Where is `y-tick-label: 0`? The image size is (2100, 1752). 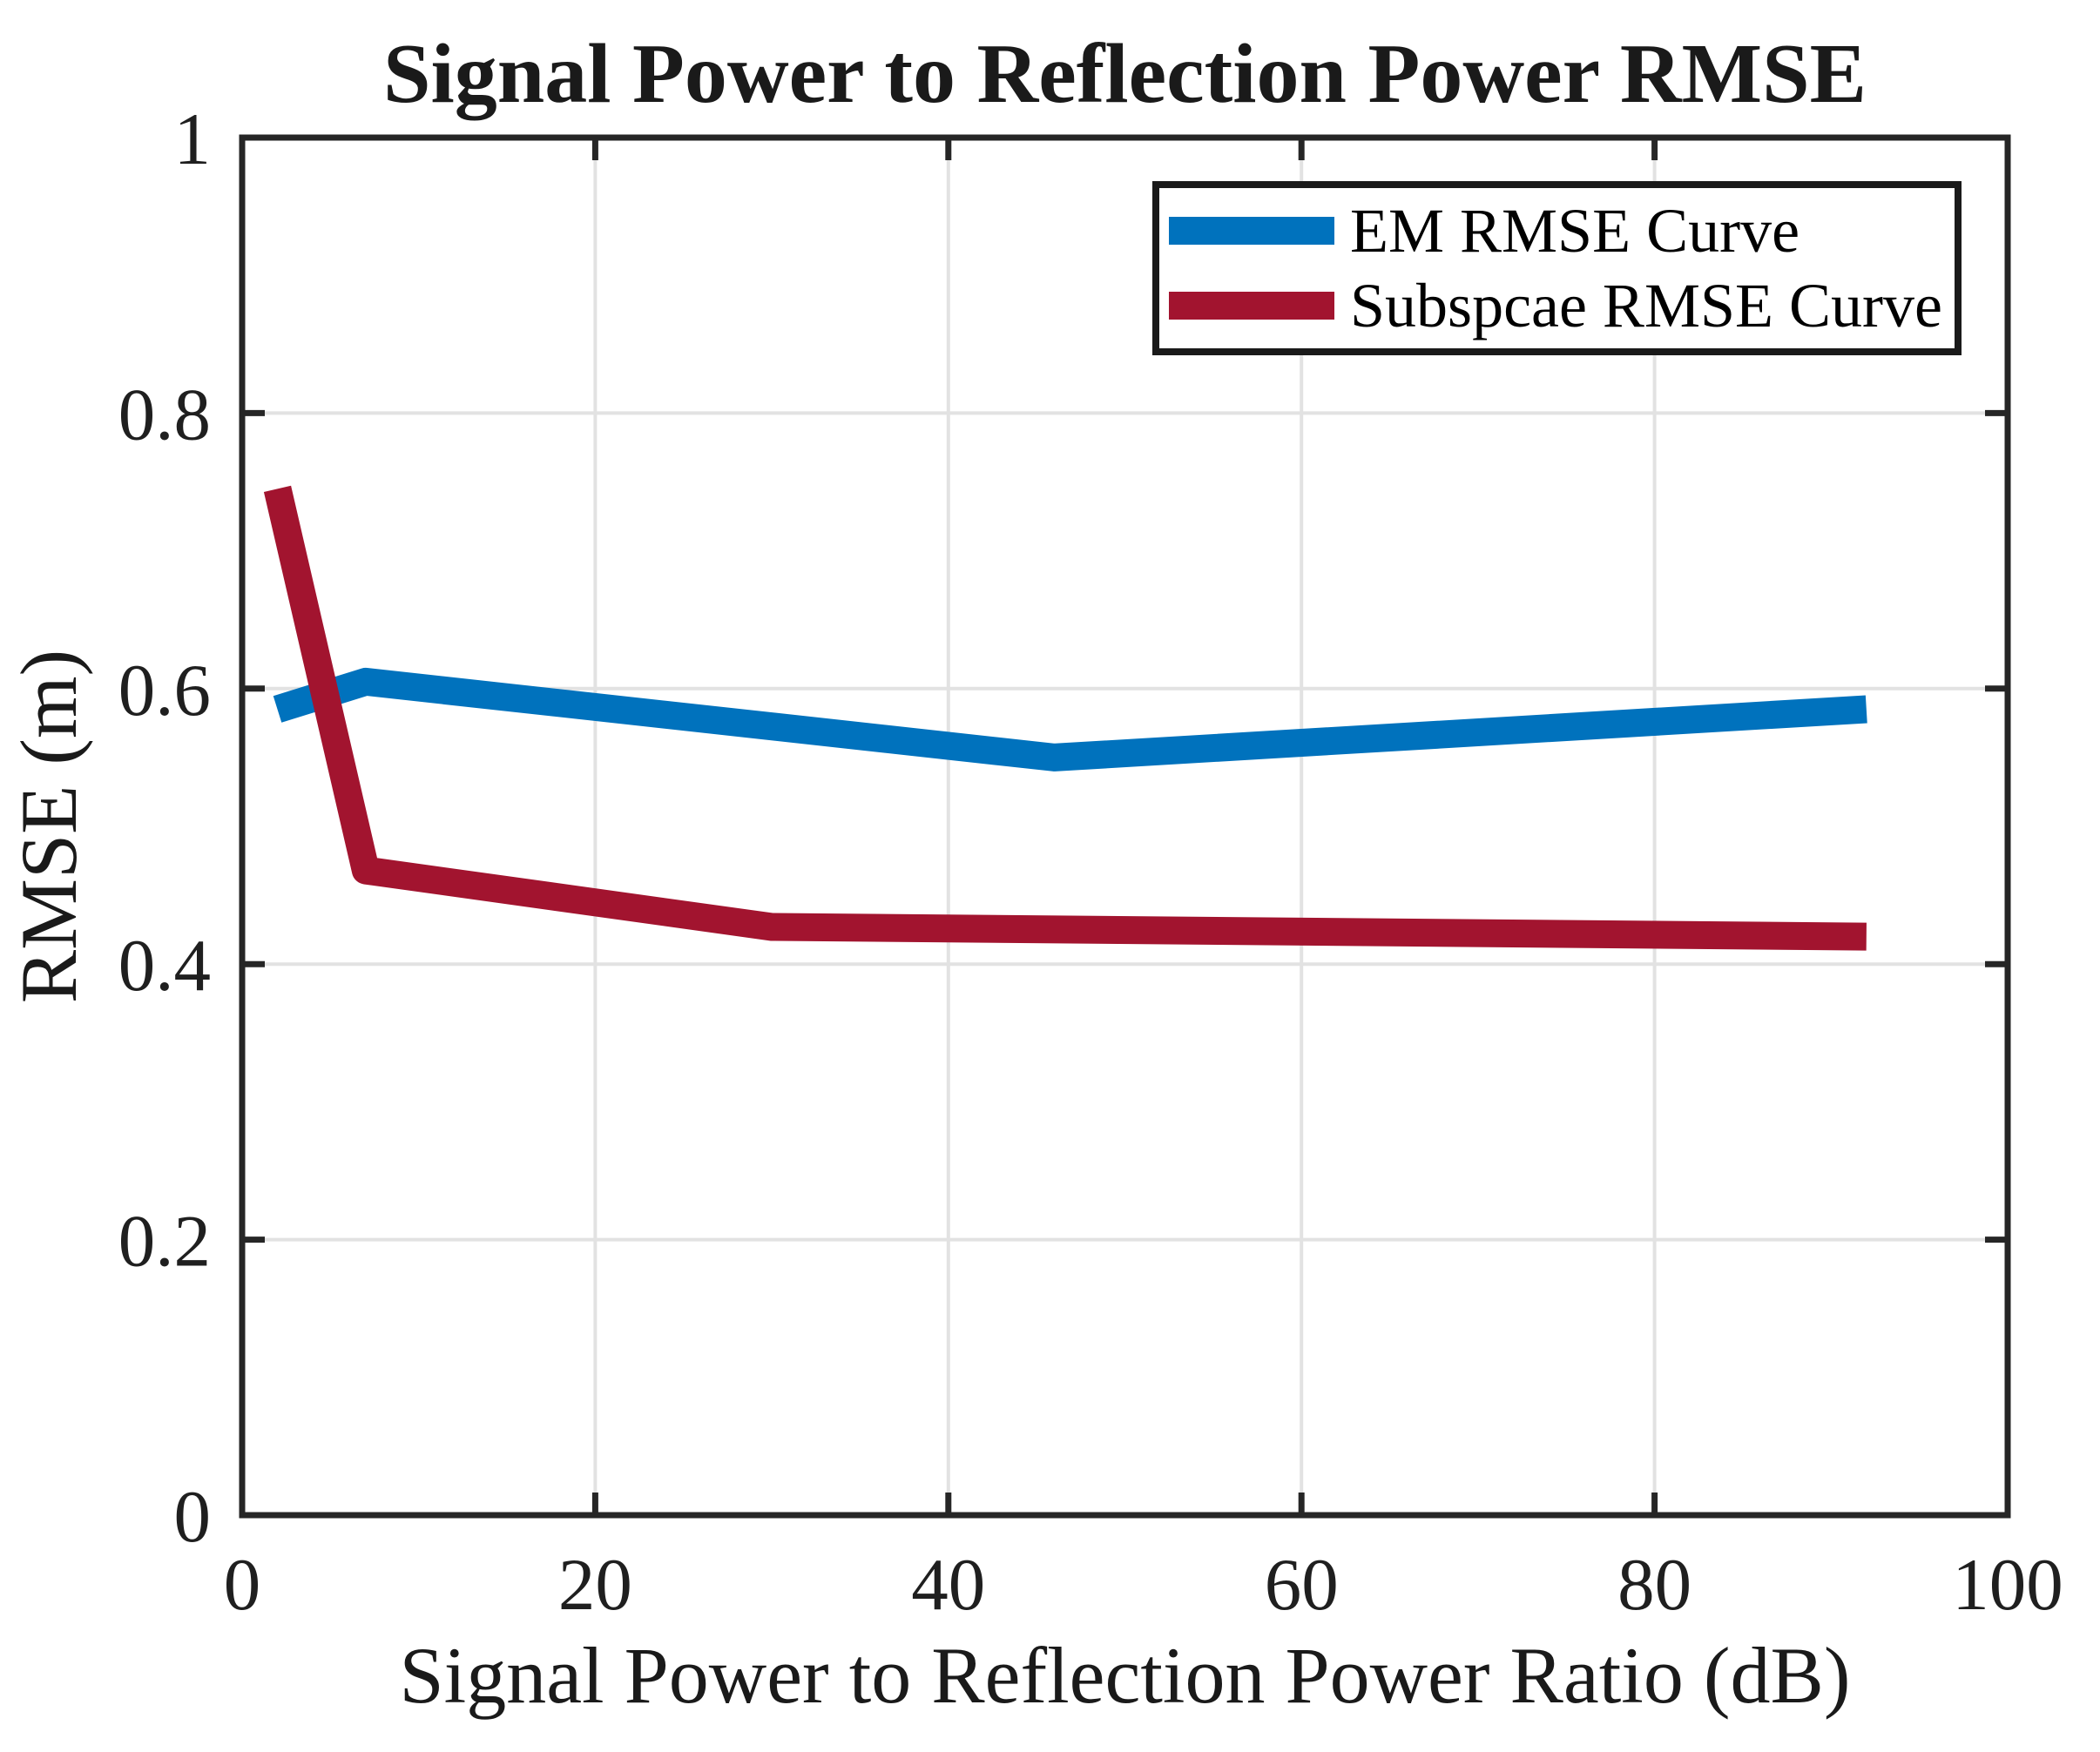
y-tick-label: 0 is located at coordinates (193, 1517).